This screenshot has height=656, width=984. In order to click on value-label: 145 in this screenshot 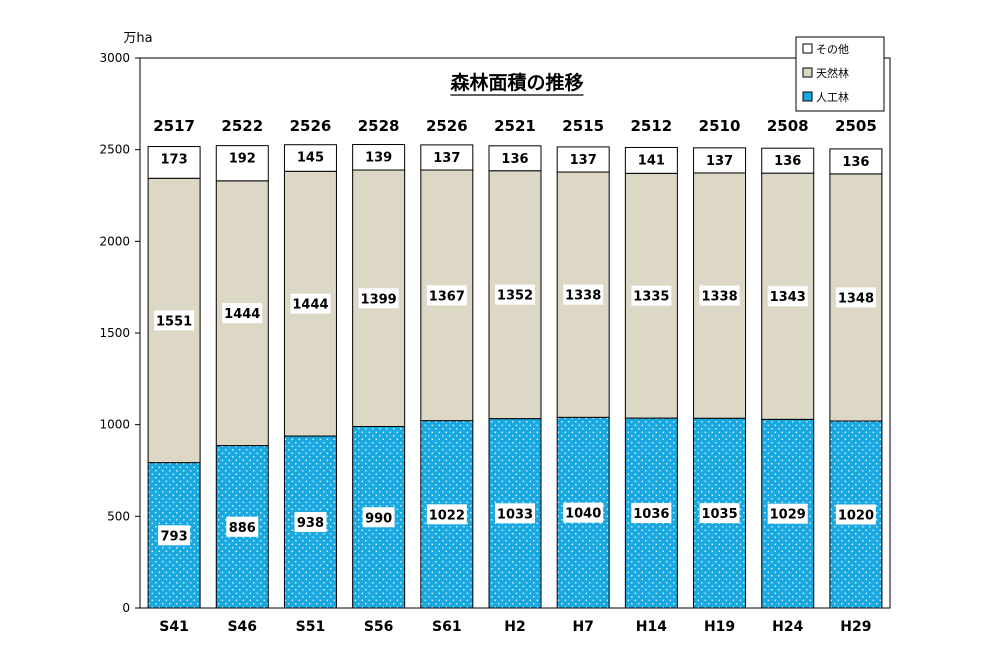, I will do `click(310, 158)`.